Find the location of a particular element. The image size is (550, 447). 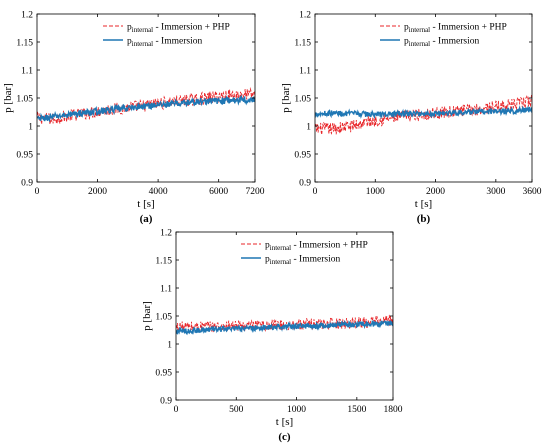

x-tick-label: 1800 is located at coordinates (393, 410).